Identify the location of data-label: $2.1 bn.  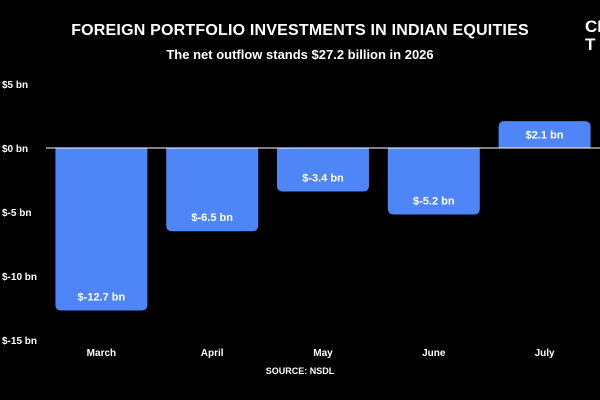
(545, 136).